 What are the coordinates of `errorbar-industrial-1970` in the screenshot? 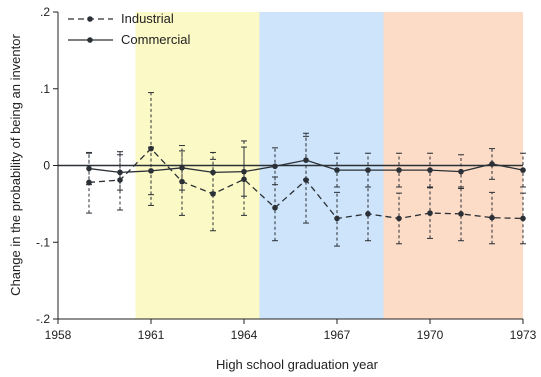 It's located at (430, 213).